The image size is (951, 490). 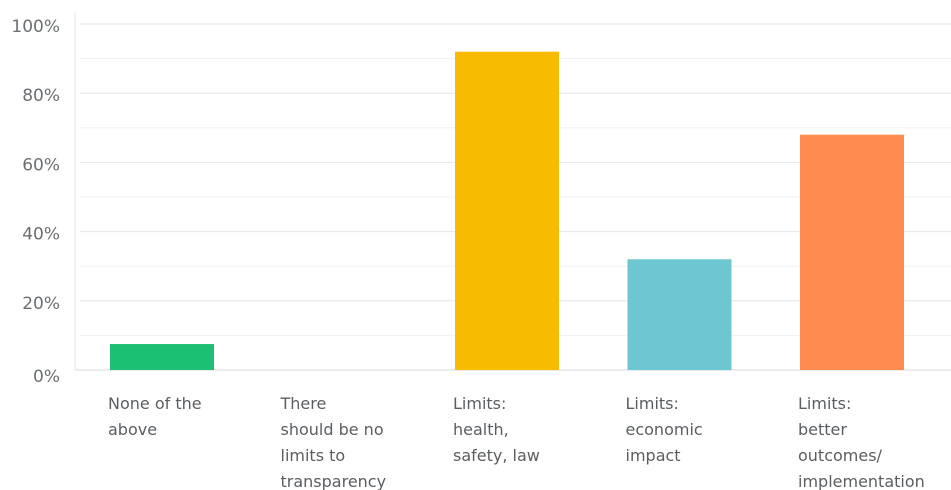 I want to click on y-tick-label: 0%, so click(x=46, y=377).